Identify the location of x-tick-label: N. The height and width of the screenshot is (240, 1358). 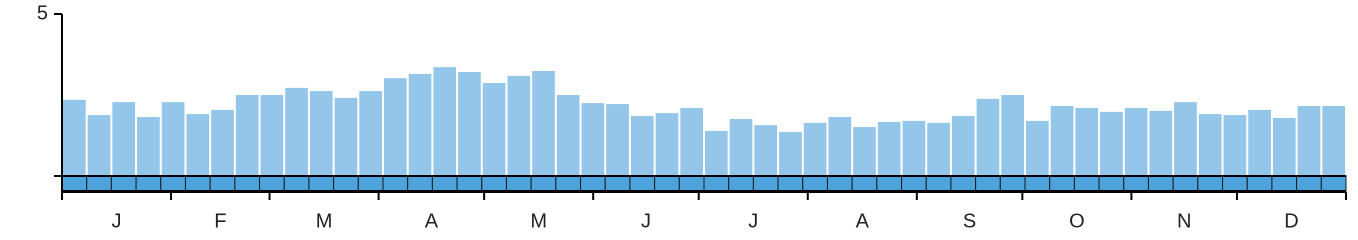
(1184, 221).